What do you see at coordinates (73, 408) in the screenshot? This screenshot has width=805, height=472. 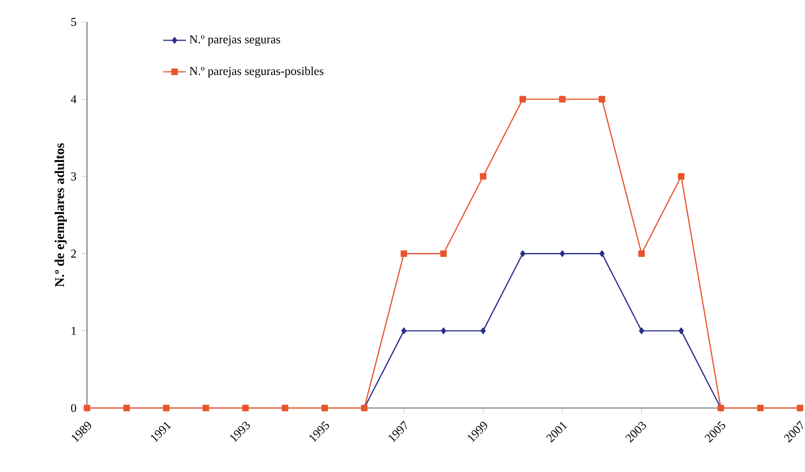 I see `y-tick-label: 0` at bounding box center [73, 408].